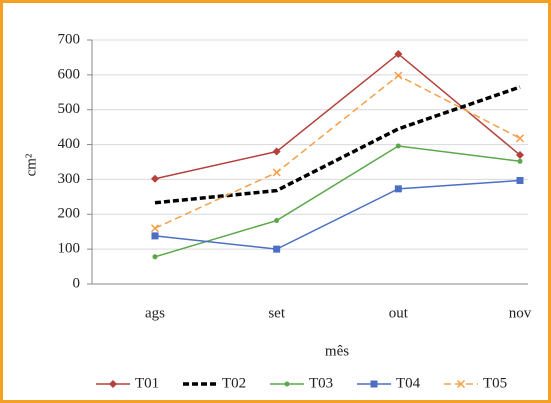  Describe the element at coordinates (77, 283) in the screenshot. I see `y-tick-label: 0` at that location.